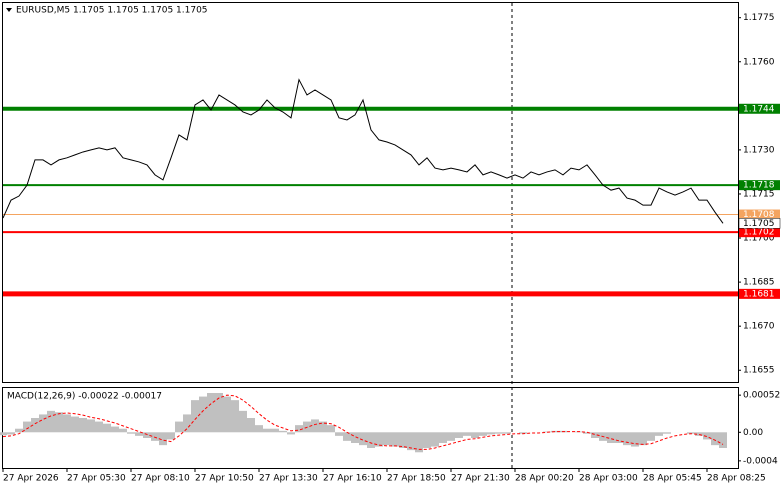 The height and width of the screenshot is (493, 781). Describe the element at coordinates (112, 11) in the screenshot. I see `chart-title: EURUSD,M5 1.1705 1.1705 1.1705 1.1705` at that location.